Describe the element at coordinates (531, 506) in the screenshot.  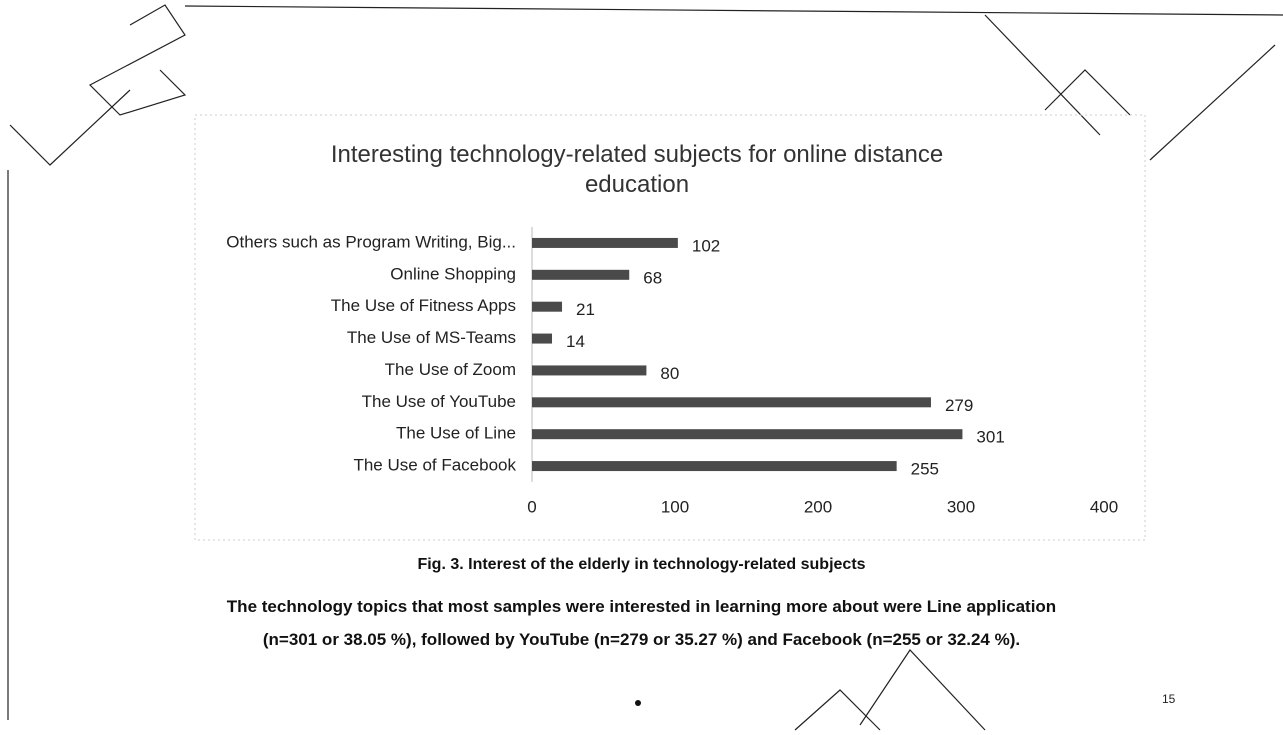
I see `x-tick-label: 0` at that location.